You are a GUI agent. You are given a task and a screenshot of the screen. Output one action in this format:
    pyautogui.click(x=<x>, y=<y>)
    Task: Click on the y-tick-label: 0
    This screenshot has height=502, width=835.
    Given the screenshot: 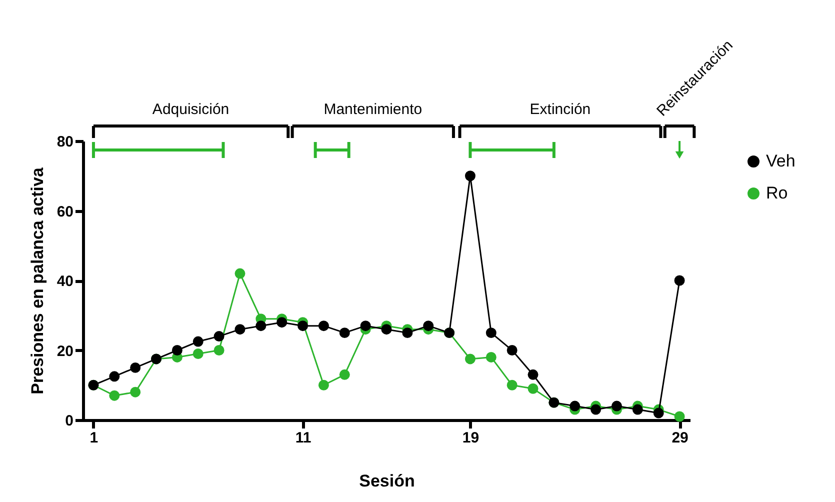 What is the action you would take?
    pyautogui.click(x=69, y=421)
    